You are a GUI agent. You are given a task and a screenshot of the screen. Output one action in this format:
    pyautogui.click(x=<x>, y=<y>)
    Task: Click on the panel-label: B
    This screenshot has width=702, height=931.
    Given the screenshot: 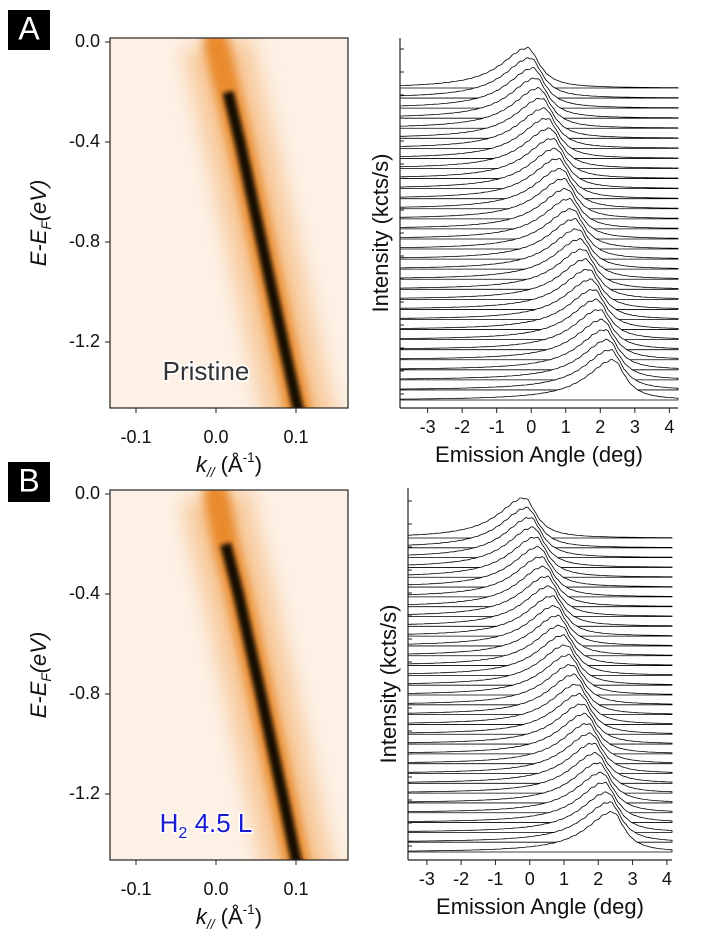 What is the action you would take?
    pyautogui.click(x=28, y=480)
    